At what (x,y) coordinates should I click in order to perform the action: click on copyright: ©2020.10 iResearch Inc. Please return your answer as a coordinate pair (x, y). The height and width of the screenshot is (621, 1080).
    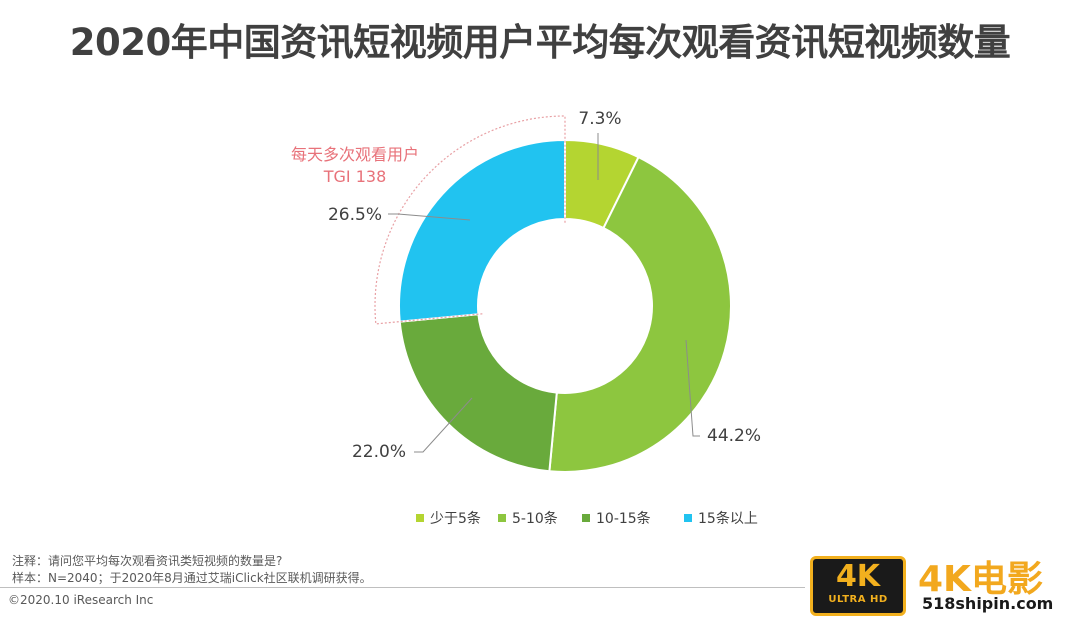
    Looking at the image, I should click on (81, 600).